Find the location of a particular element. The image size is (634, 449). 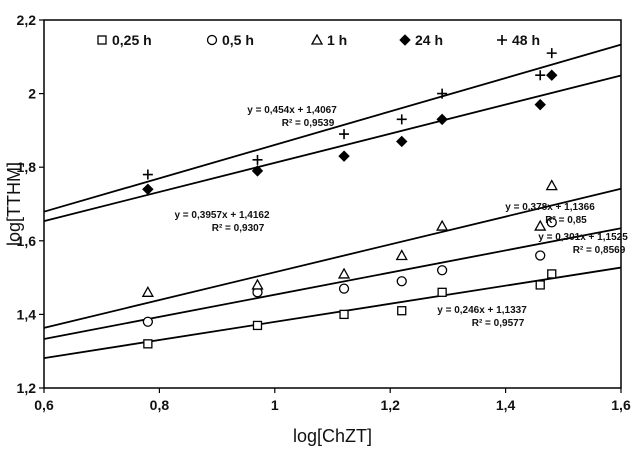

legend: 0,25 h 0,5 h 1 h 24 h 48 h is located at coordinates (318, 40).